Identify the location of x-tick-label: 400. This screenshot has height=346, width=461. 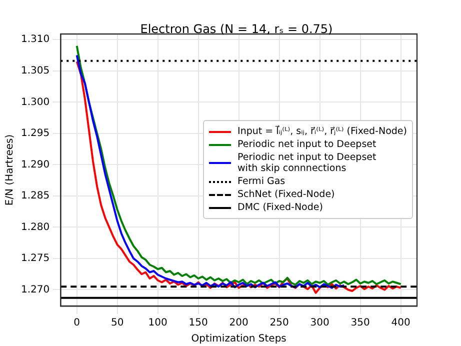
(400, 323).